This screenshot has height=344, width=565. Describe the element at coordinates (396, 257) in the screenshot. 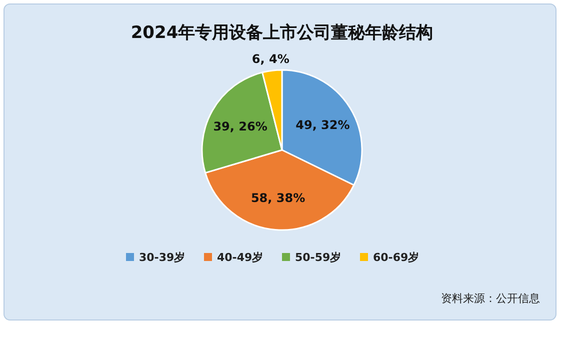

I see `legend-label: 60-69岁` at that location.